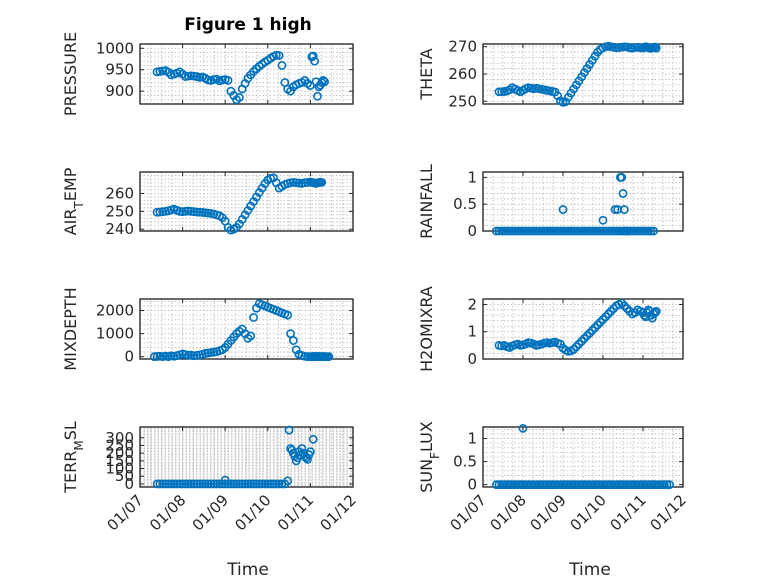  What do you see at coordinates (508, 512) in the screenshot?
I see `x-tick-label: 01/08` at bounding box center [508, 512].